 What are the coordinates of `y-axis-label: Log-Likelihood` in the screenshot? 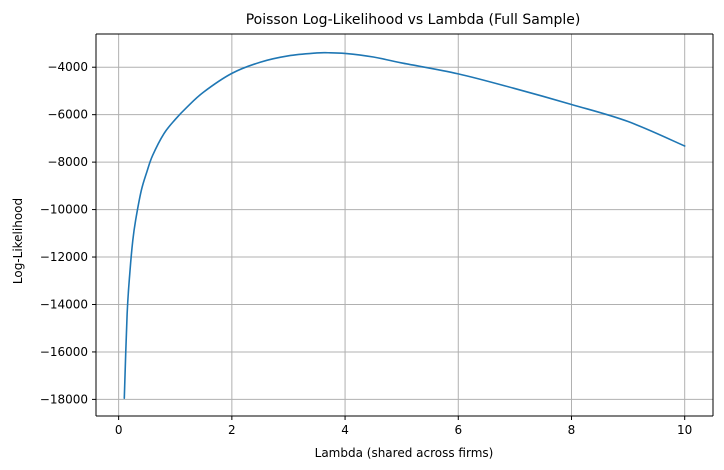 It's located at (18, 241).